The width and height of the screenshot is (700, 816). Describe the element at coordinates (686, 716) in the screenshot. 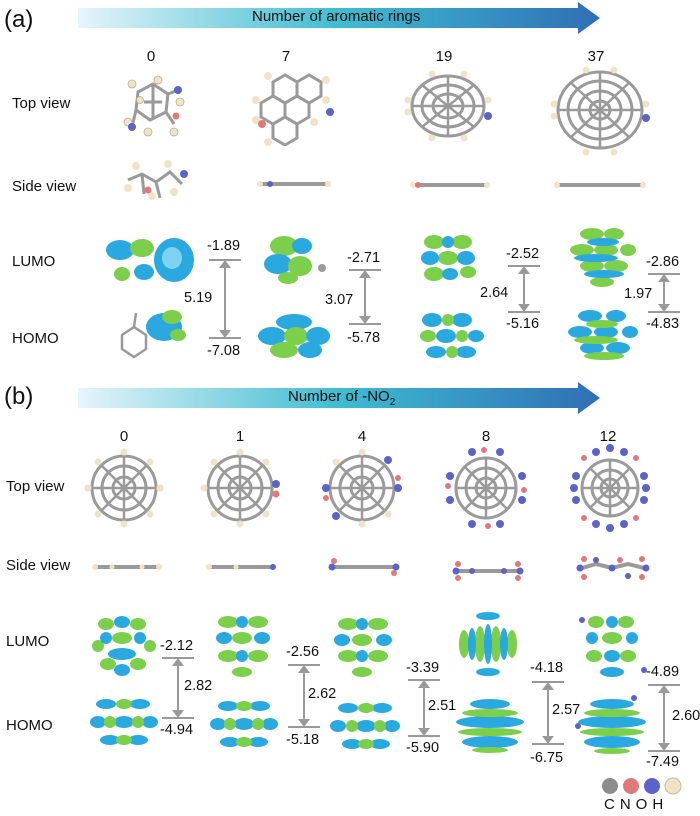

I see `gap-value-b-12: 2.60` at that location.